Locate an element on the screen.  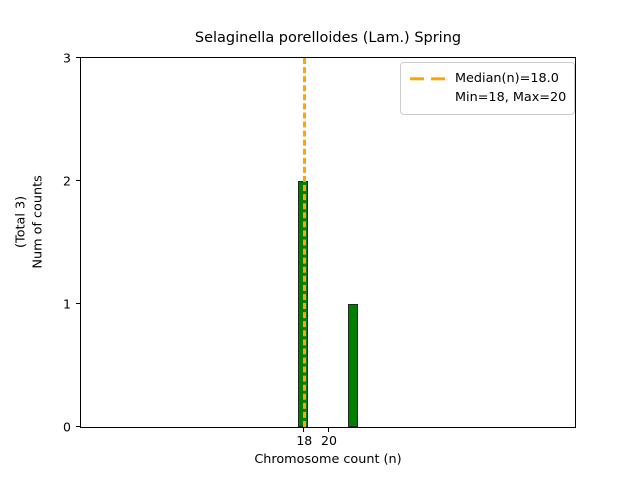
x-tick-18: 18 is located at coordinates (304, 437).